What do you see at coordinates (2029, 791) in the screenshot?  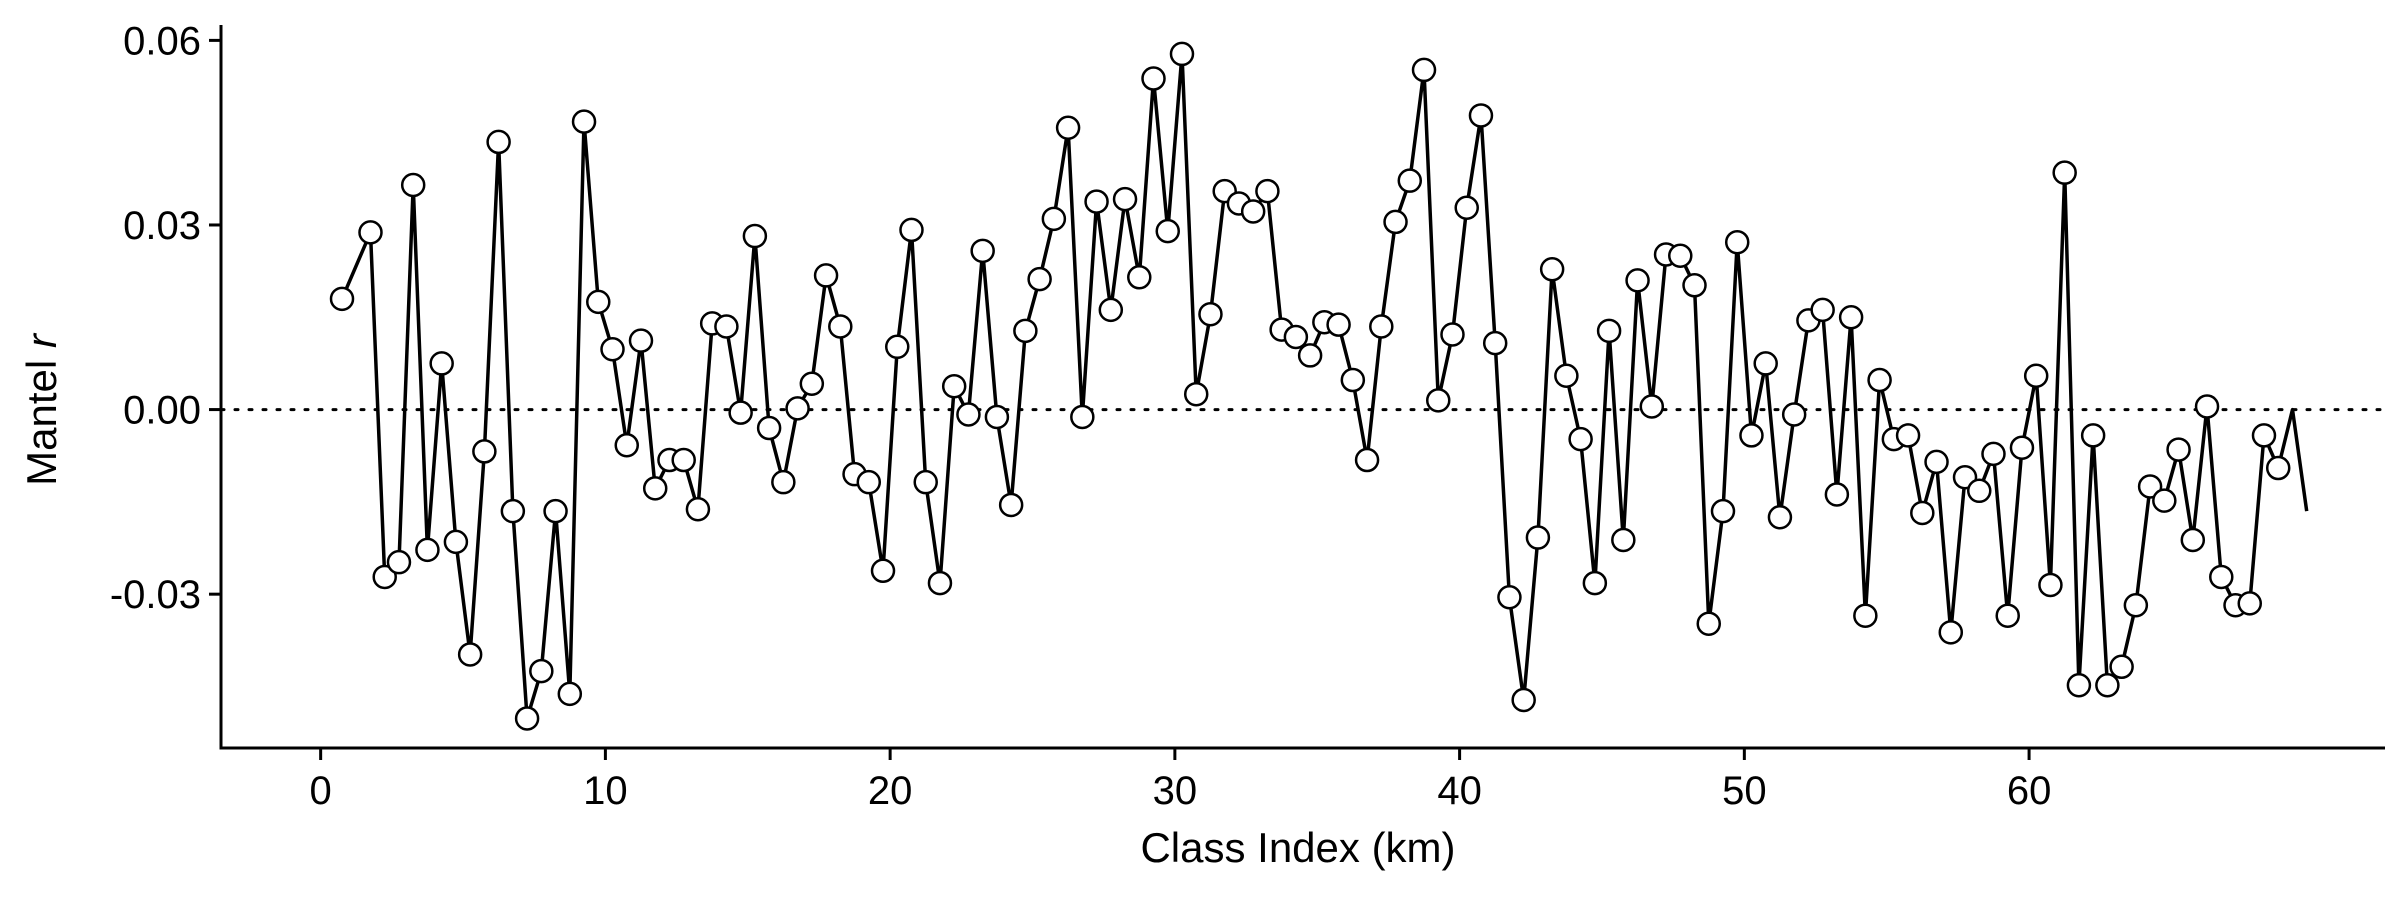 I see `x-tick-label: 60` at bounding box center [2029, 791].